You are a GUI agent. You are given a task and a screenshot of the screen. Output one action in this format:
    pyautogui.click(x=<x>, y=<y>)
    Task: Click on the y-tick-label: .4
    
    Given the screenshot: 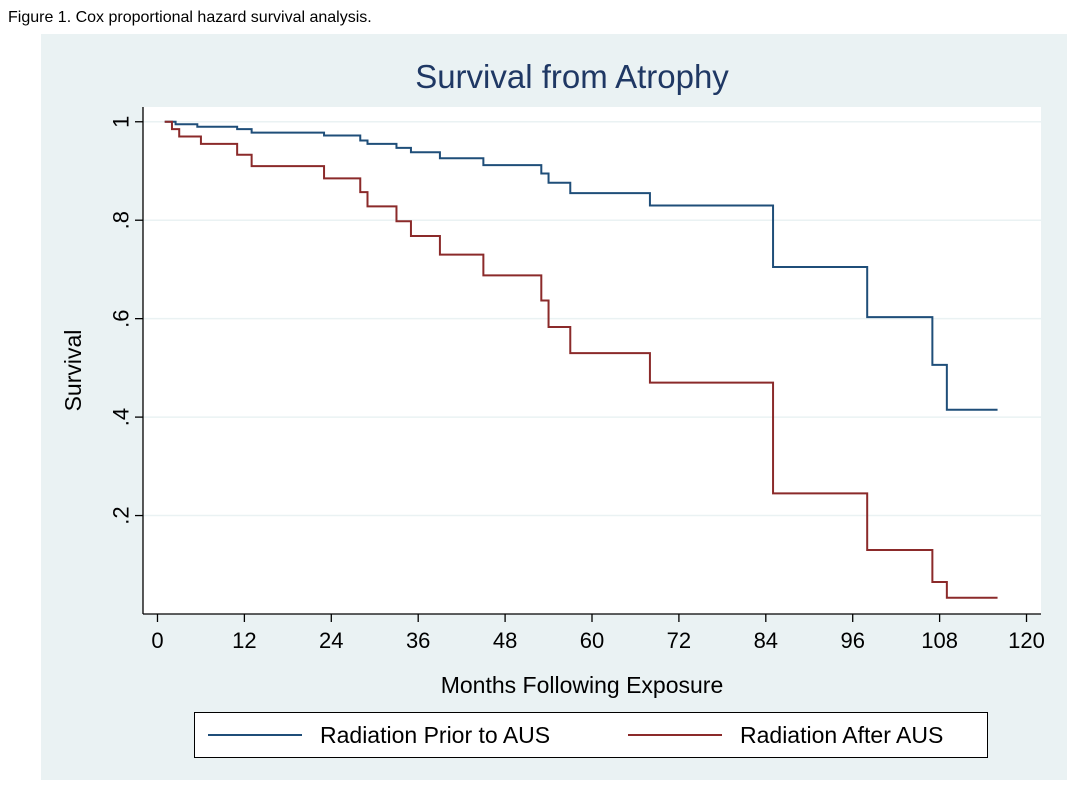 What is the action you would take?
    pyautogui.click(x=121, y=417)
    